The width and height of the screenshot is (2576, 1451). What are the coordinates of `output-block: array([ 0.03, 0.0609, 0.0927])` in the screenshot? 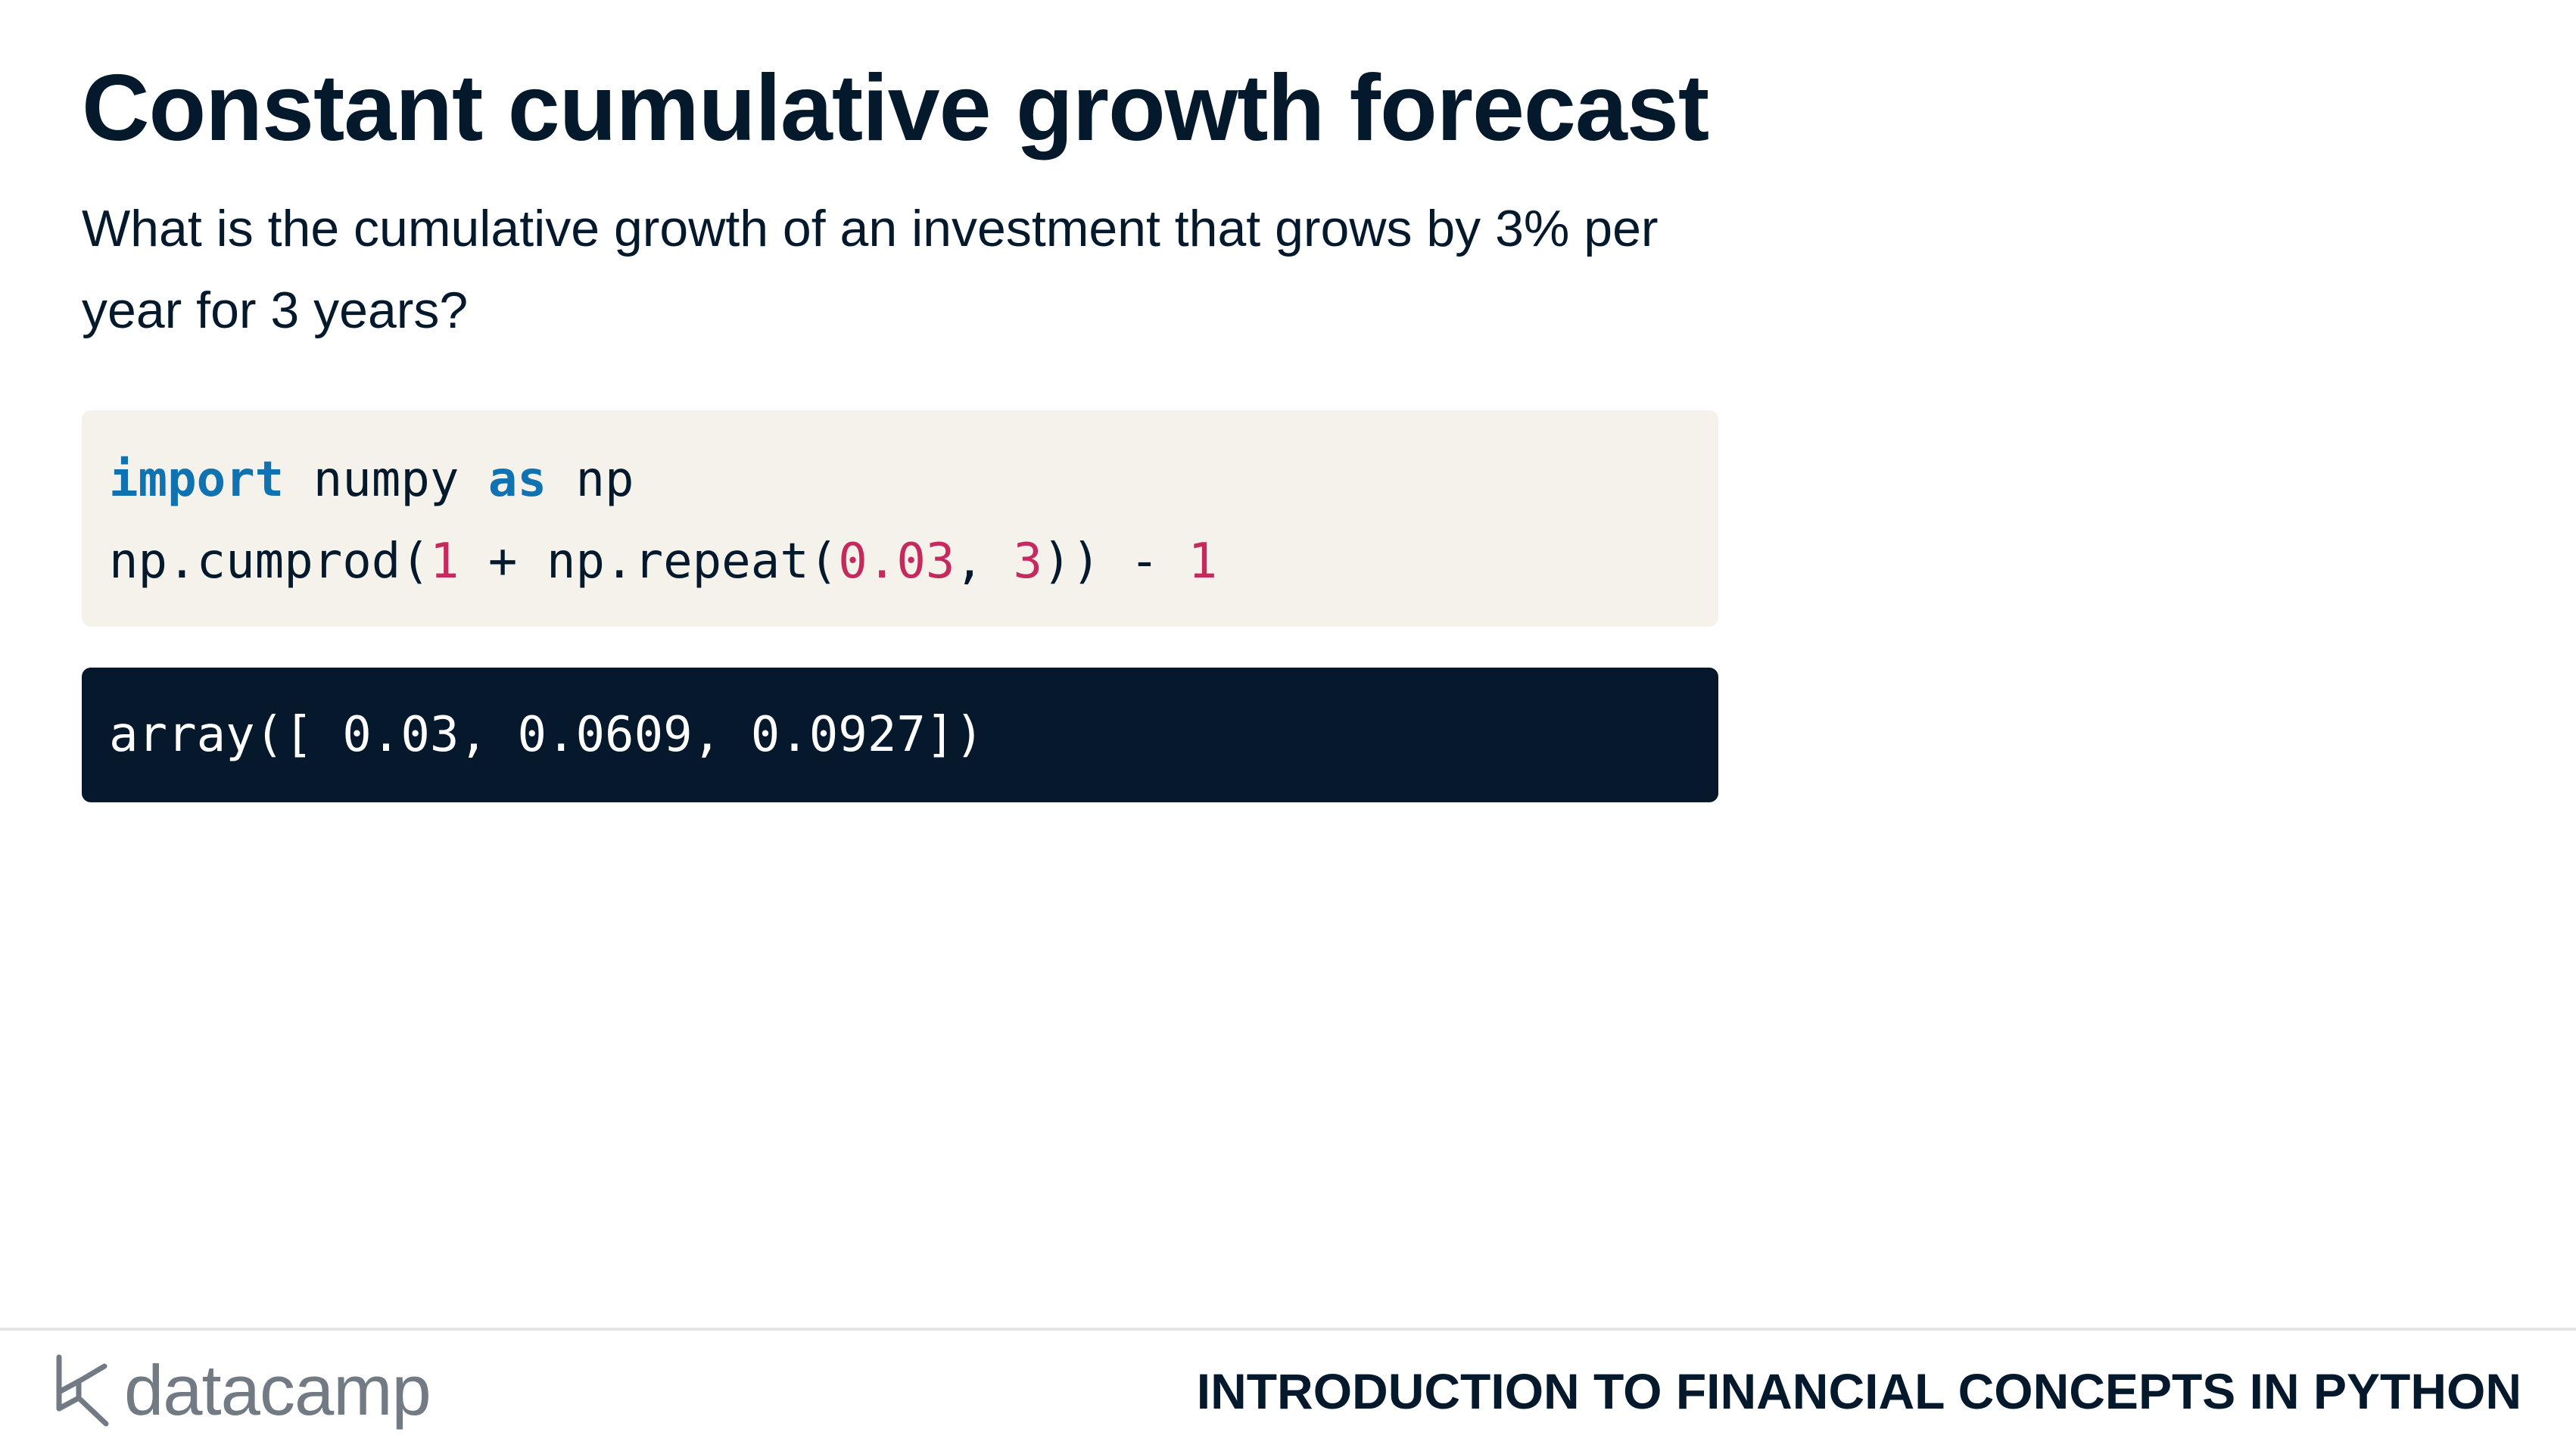 It's located at (900, 735).